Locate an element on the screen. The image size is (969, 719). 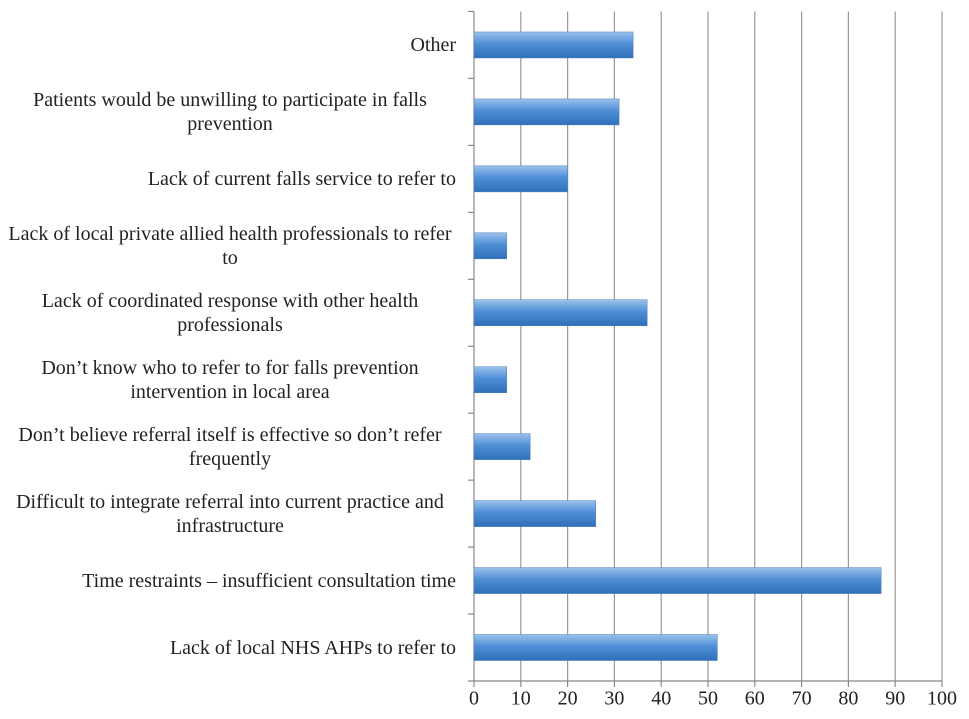
y-tick-label: Other is located at coordinates (230, 45).